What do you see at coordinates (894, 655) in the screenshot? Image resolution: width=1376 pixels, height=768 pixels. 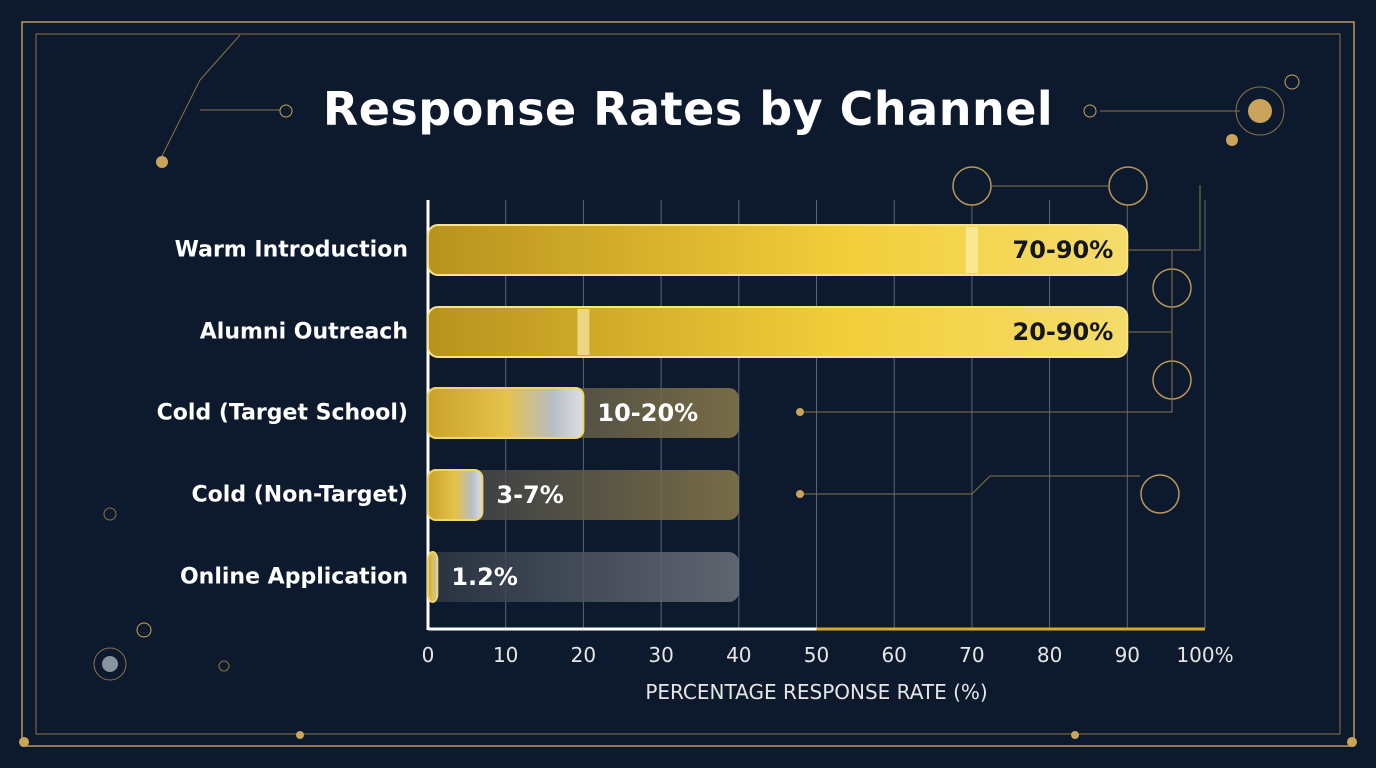 I see `x-tick-label: 60` at bounding box center [894, 655].